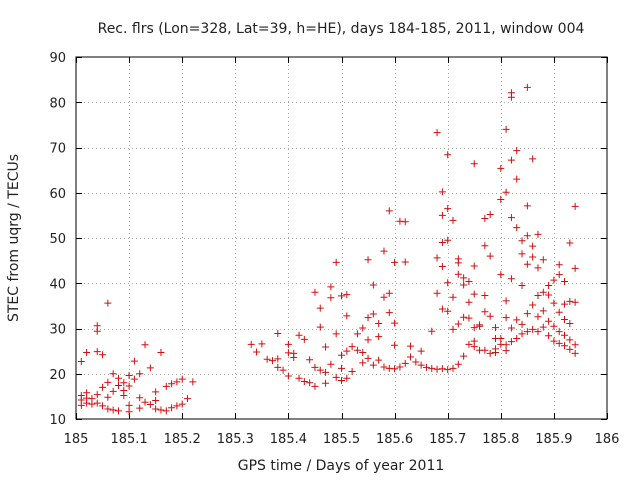  I want to click on y-tick-label: 50, so click(57, 239).